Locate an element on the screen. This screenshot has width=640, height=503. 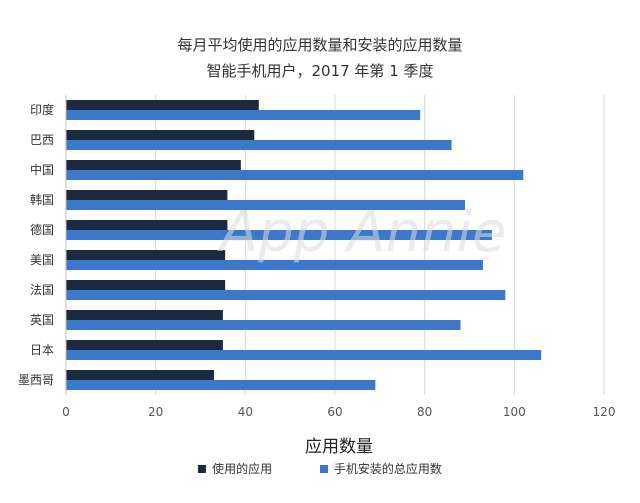
chart-subtitle: 智能手机用户，2017 年第 1 季度 is located at coordinates (320, 71).